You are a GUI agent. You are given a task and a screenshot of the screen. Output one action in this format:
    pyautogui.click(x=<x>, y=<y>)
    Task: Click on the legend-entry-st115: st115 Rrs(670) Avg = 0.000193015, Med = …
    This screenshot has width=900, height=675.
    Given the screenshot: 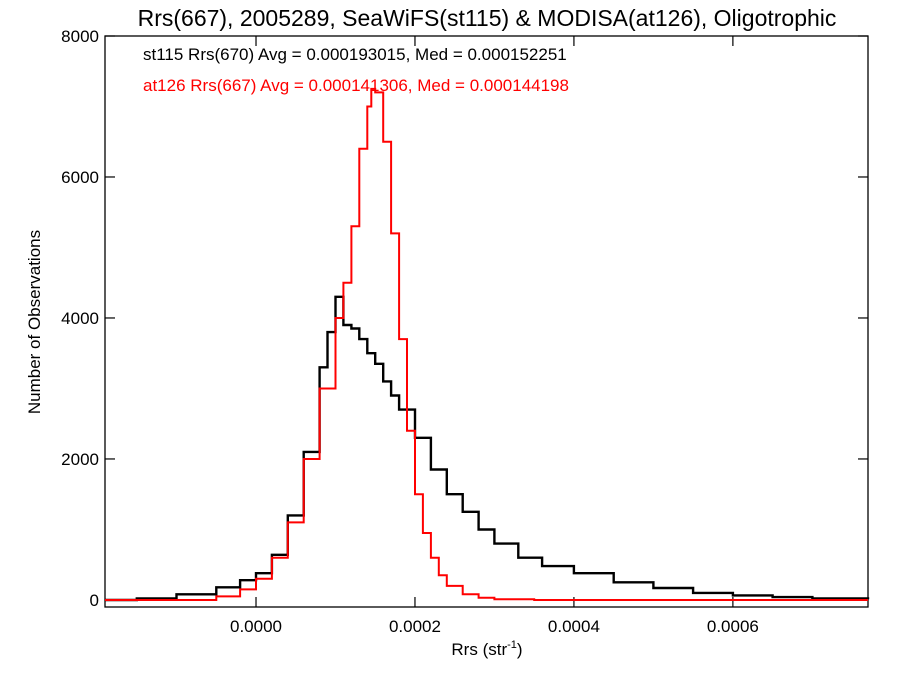 What is the action you would take?
    pyautogui.click(x=355, y=54)
    